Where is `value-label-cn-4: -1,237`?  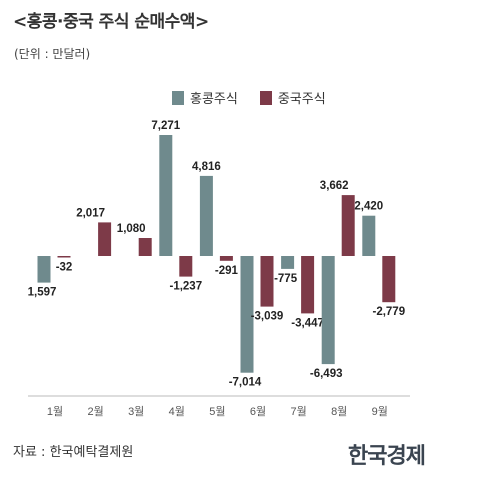
value-label-cn-4: -1,237 is located at coordinates (185, 287).